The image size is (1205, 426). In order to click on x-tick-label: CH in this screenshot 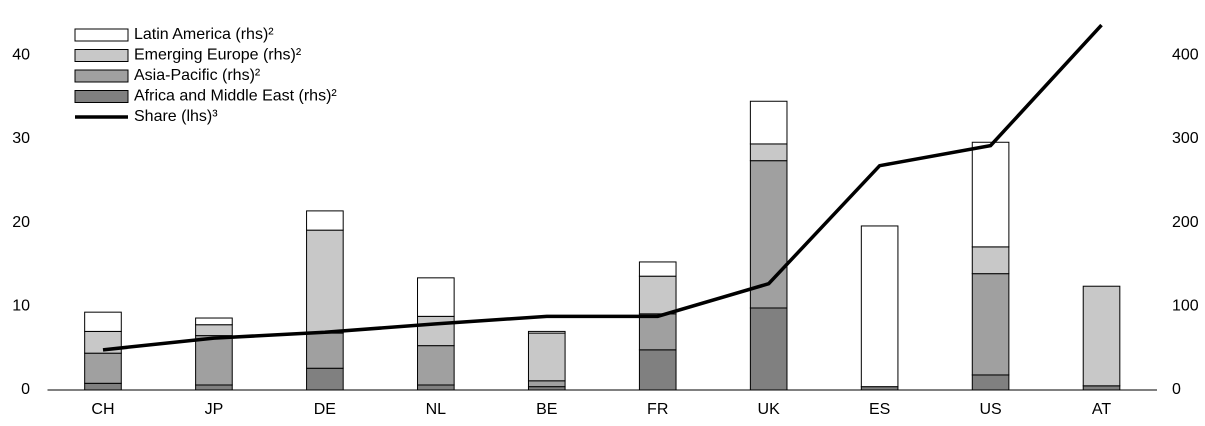, I will do `click(102, 409)`.